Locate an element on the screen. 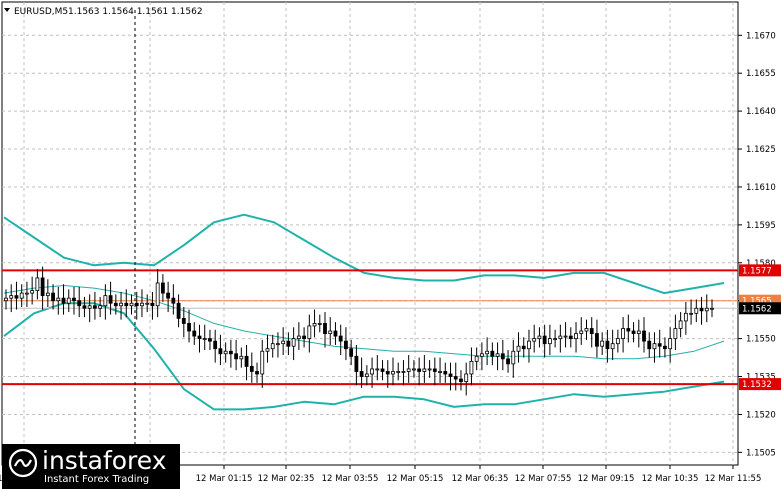 This screenshot has width=781, height=489. y-tick-label: 1.1625 is located at coordinates (761, 150).